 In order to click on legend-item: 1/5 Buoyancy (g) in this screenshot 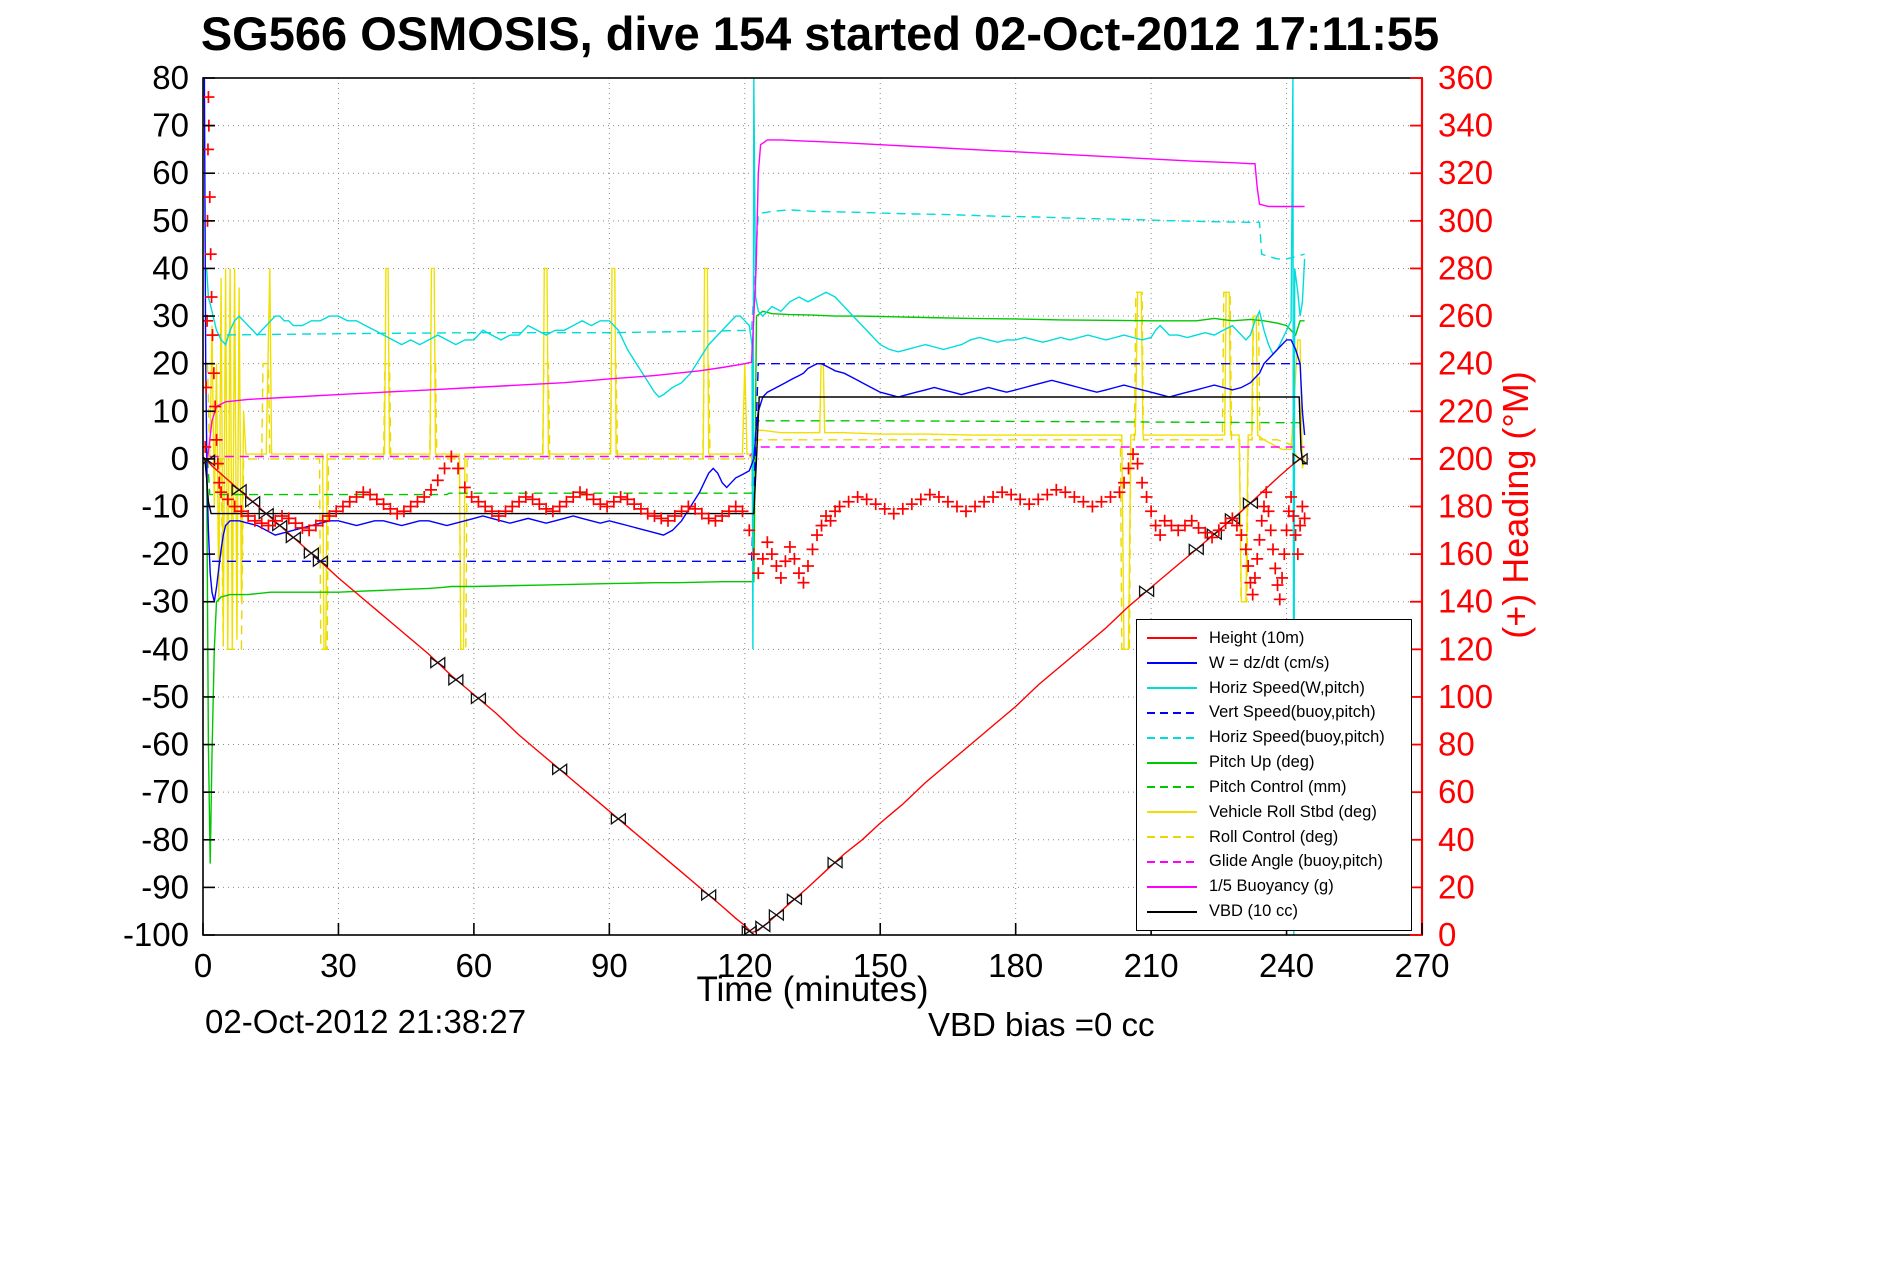, I will do `click(1278, 887)`.